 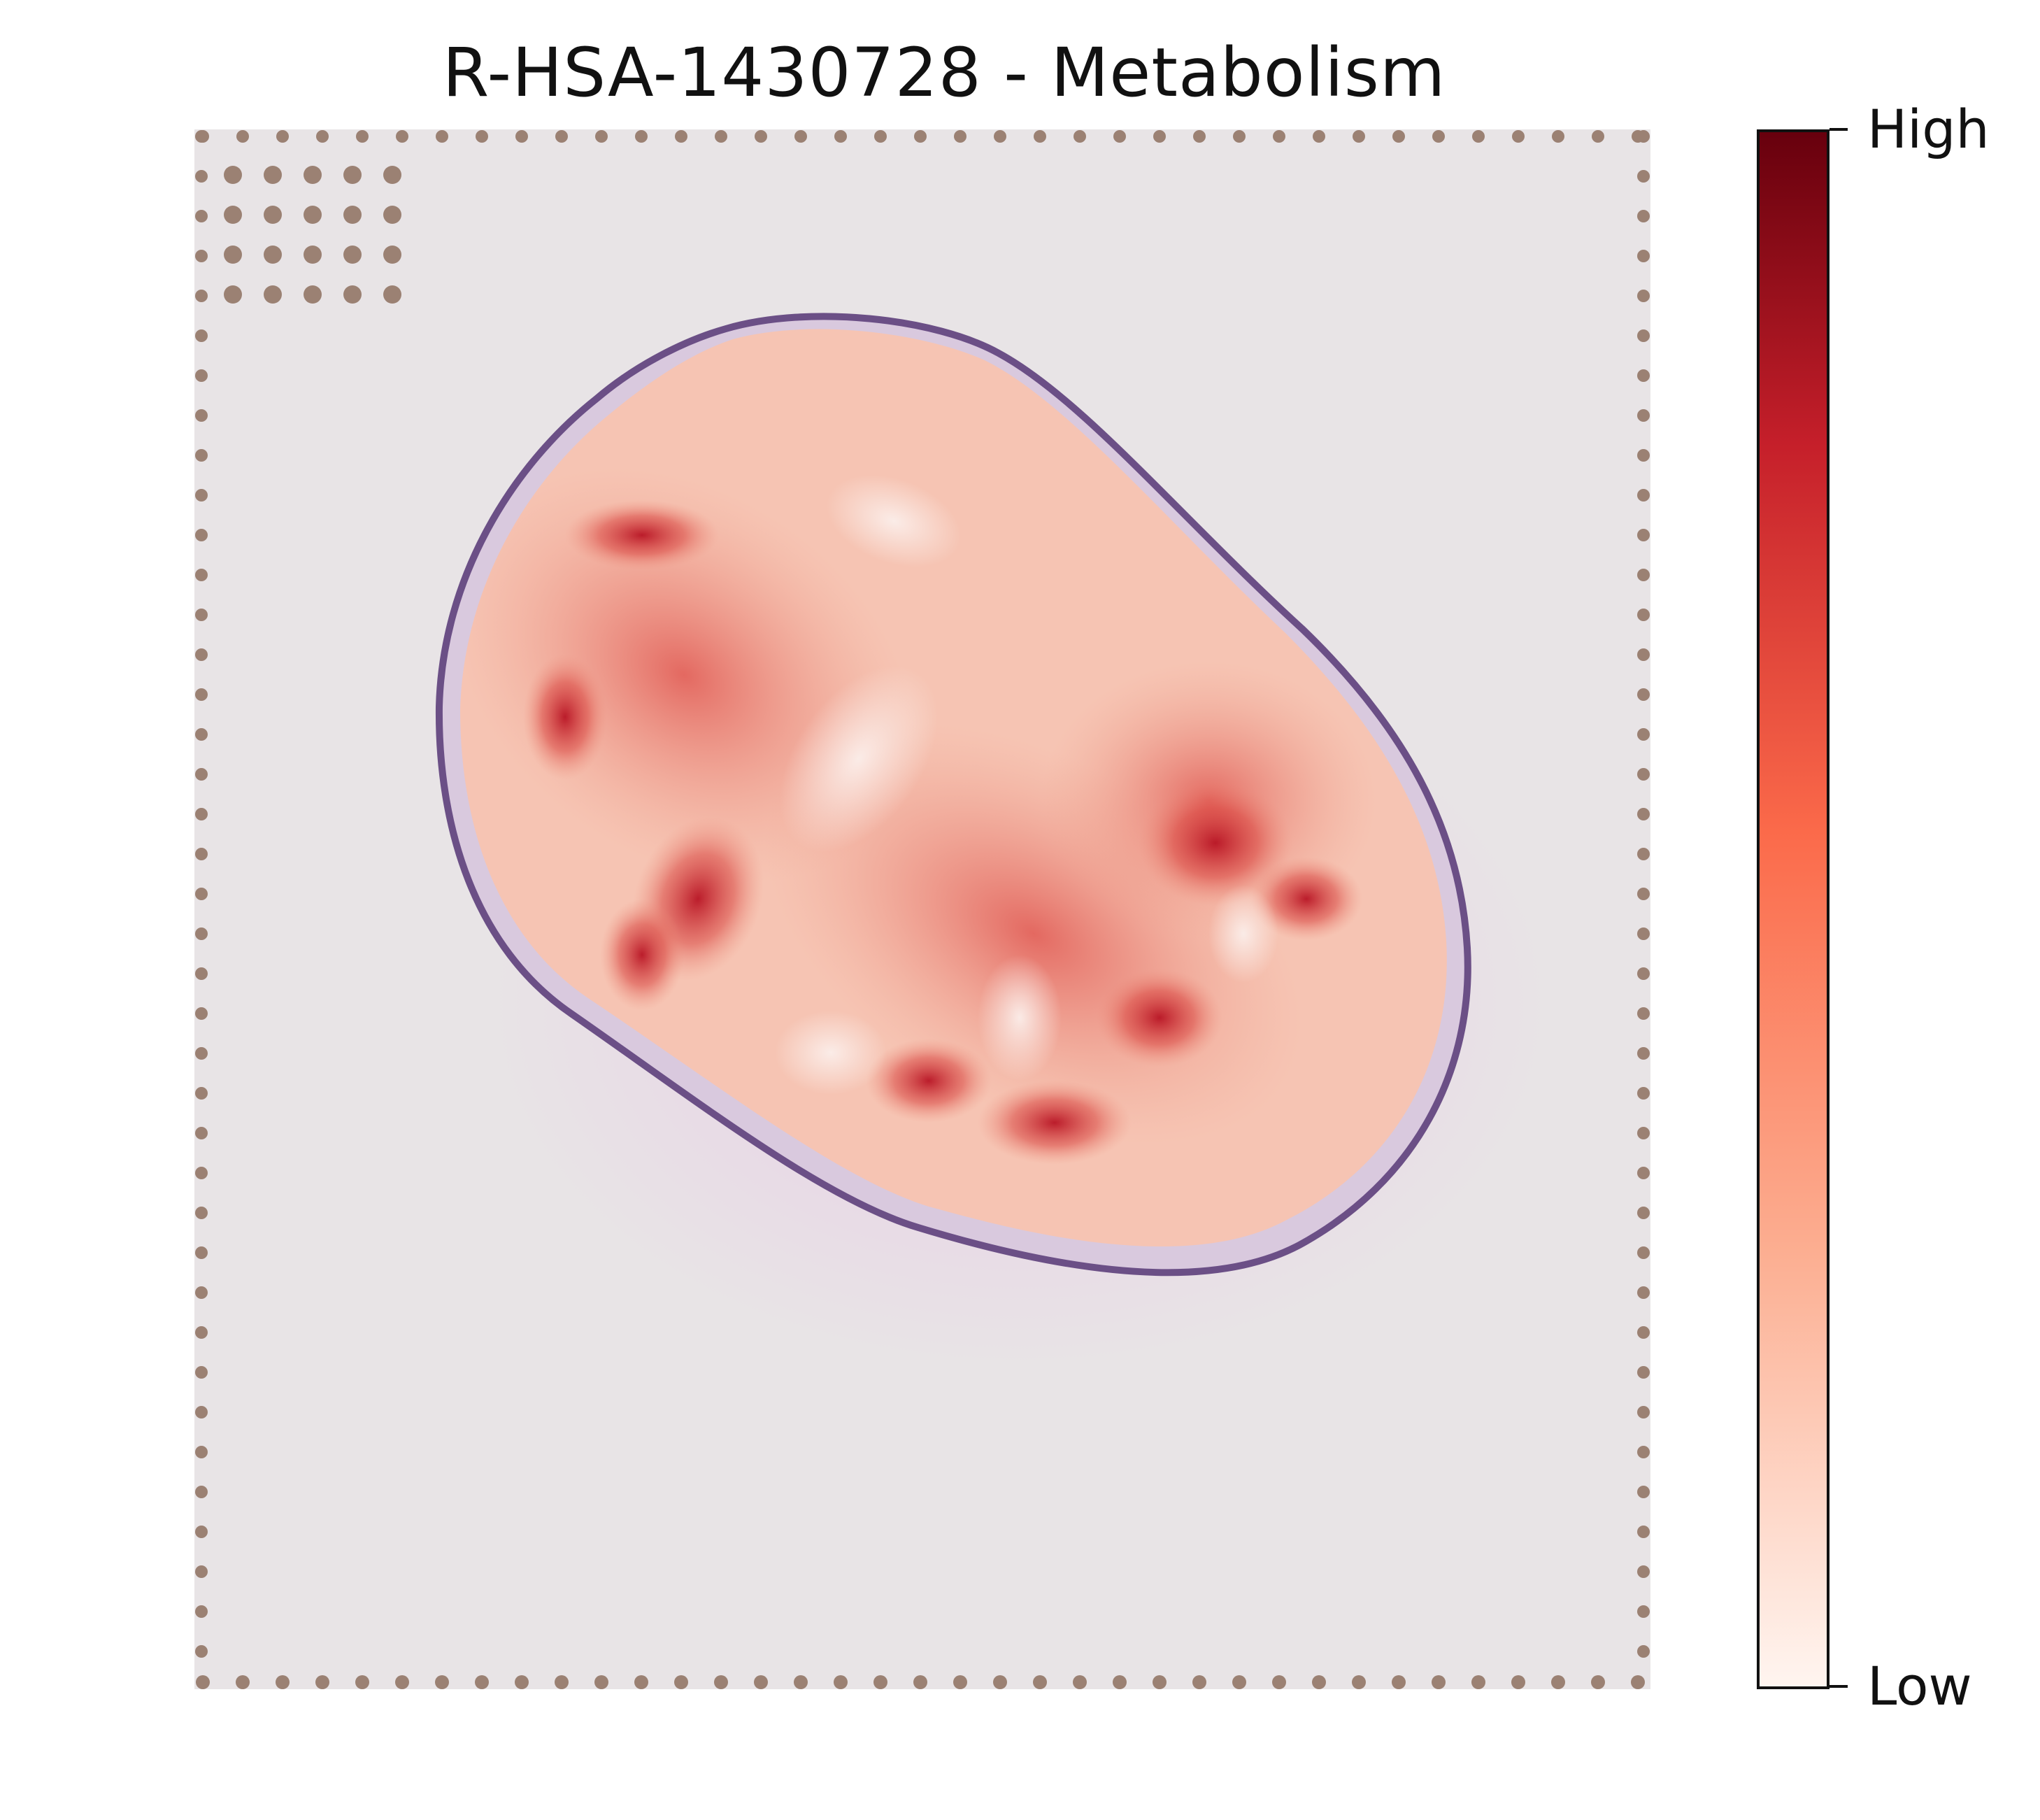 What do you see at coordinates (1928, 129) in the screenshot?
I see `colorbar-label-high: High` at bounding box center [1928, 129].